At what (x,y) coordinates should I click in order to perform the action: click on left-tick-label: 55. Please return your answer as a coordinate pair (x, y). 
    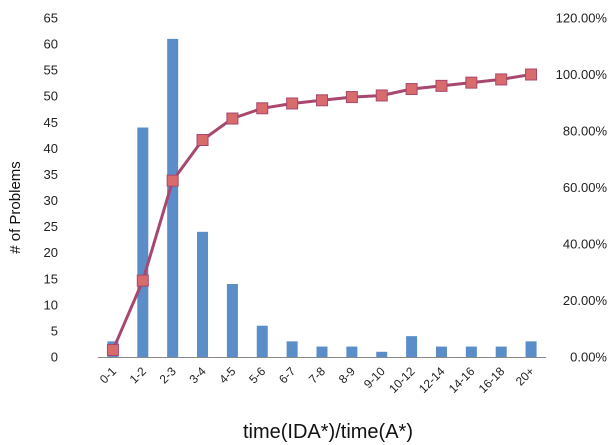
    Looking at the image, I should click on (51, 70).